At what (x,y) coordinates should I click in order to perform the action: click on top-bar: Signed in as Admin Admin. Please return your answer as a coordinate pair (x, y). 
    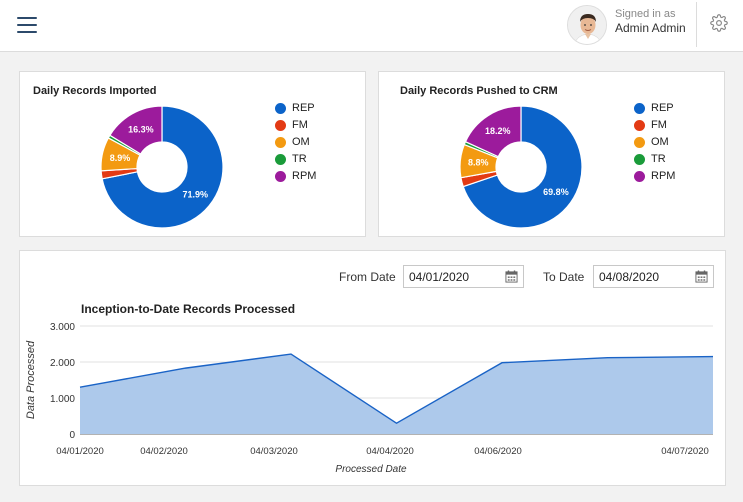
    Looking at the image, I should click on (371, 26).